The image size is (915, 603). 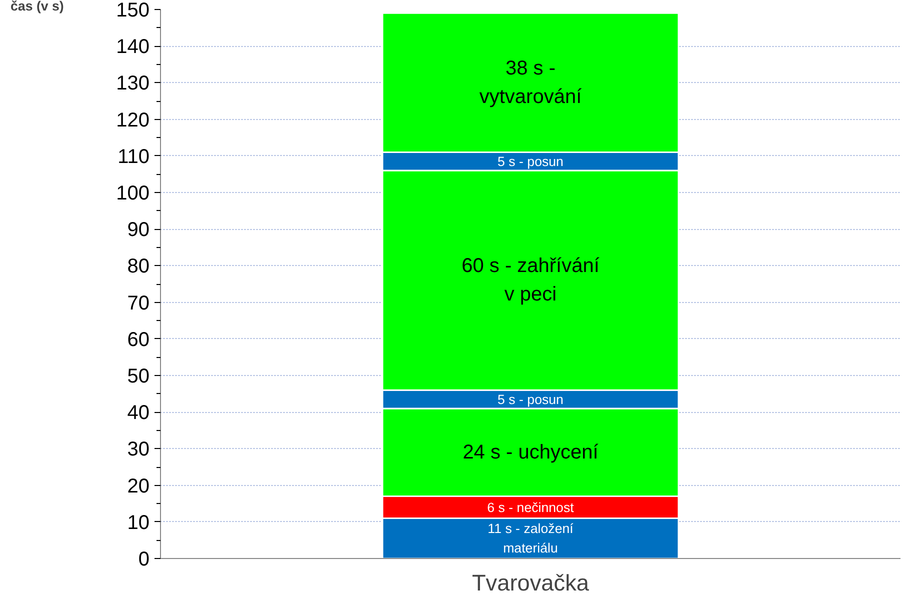 I want to click on y-tick-label: 150, so click(x=133, y=11).